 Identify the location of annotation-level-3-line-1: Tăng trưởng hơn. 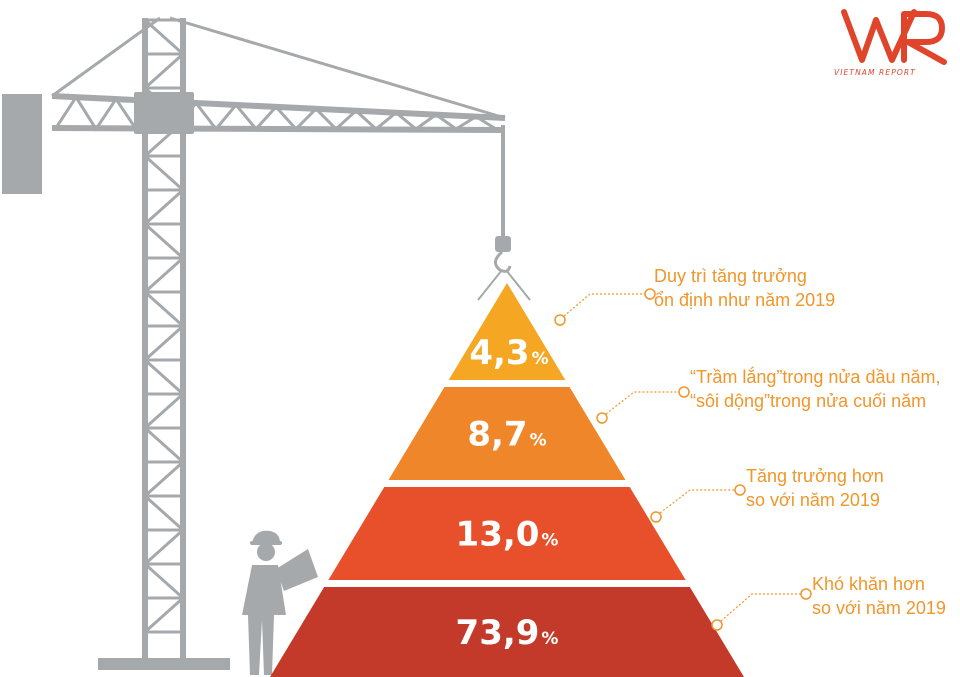
(815, 476).